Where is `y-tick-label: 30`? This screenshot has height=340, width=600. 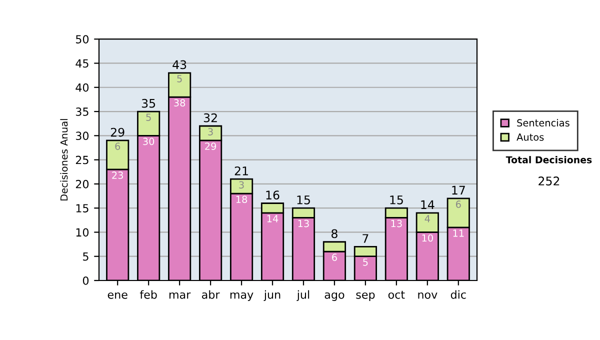
y-tick-label: 30 is located at coordinates (82, 136).